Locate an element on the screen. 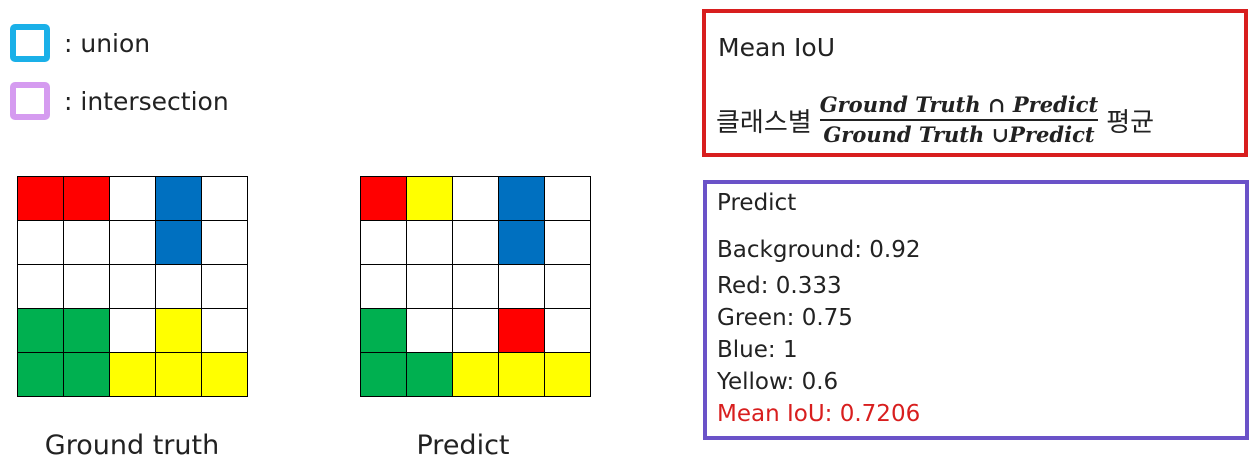  score-background: Background: 0.92 is located at coordinates (819, 250).